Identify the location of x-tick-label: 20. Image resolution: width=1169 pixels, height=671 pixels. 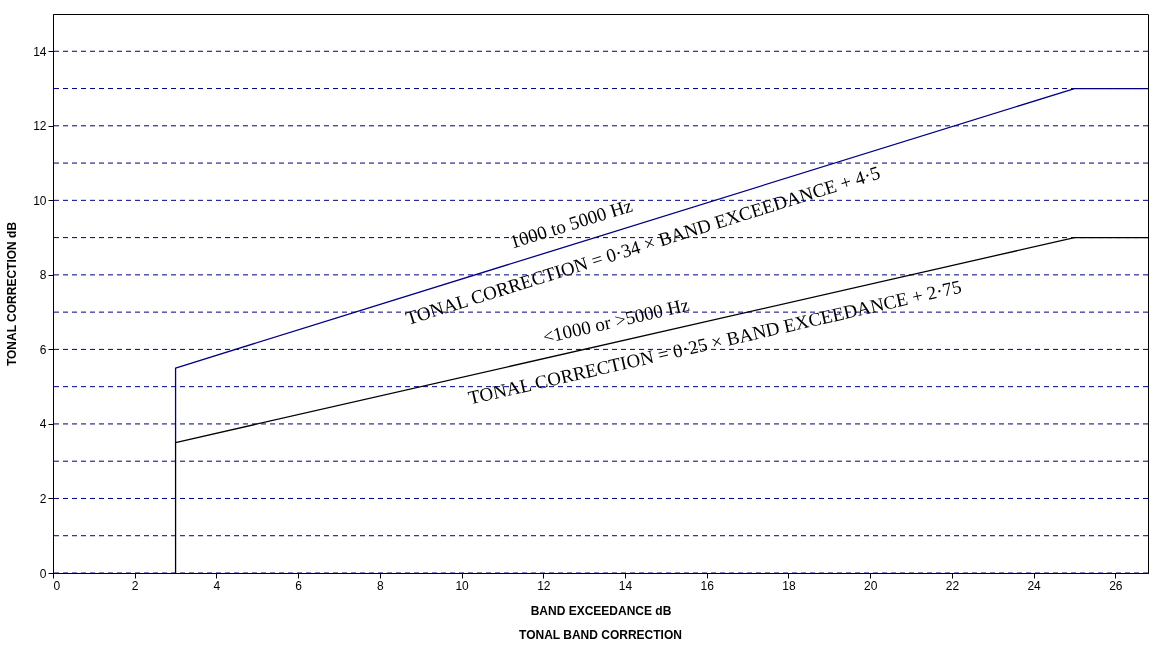
(870, 585).